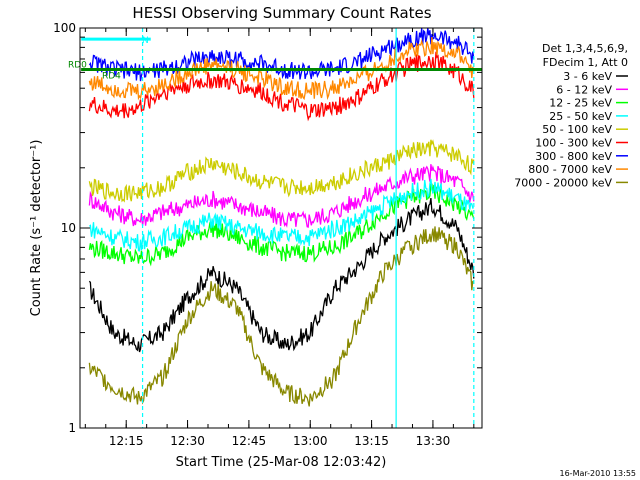 The height and width of the screenshot is (480, 640). What do you see at coordinates (585, 62) in the screenshot?
I see `legend-header: FDecim 1, Att 0` at bounding box center [585, 62].